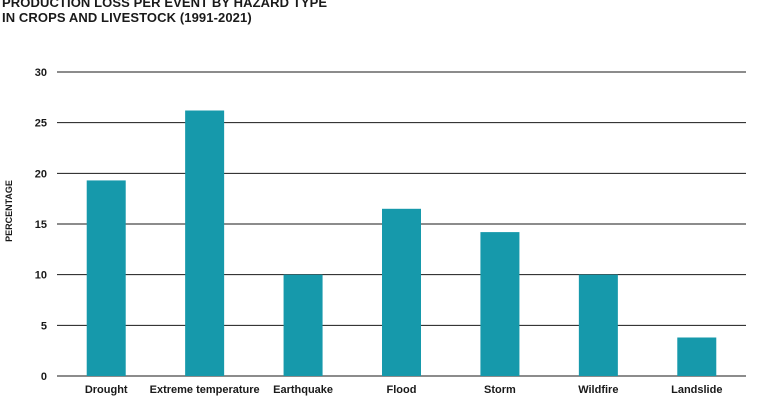 The width and height of the screenshot is (768, 402). I want to click on y-axis-ticks: 0 5 10 15 20 25 30, so click(41, 225).